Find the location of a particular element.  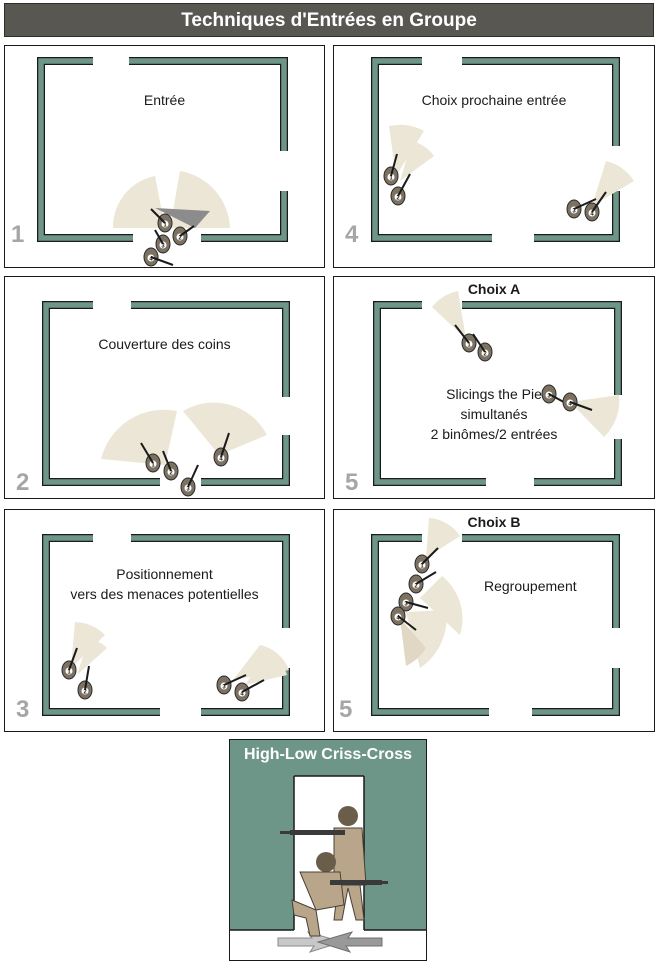

panel-5b-diagram: 1 2 3 4 is located at coordinates (495, 617).